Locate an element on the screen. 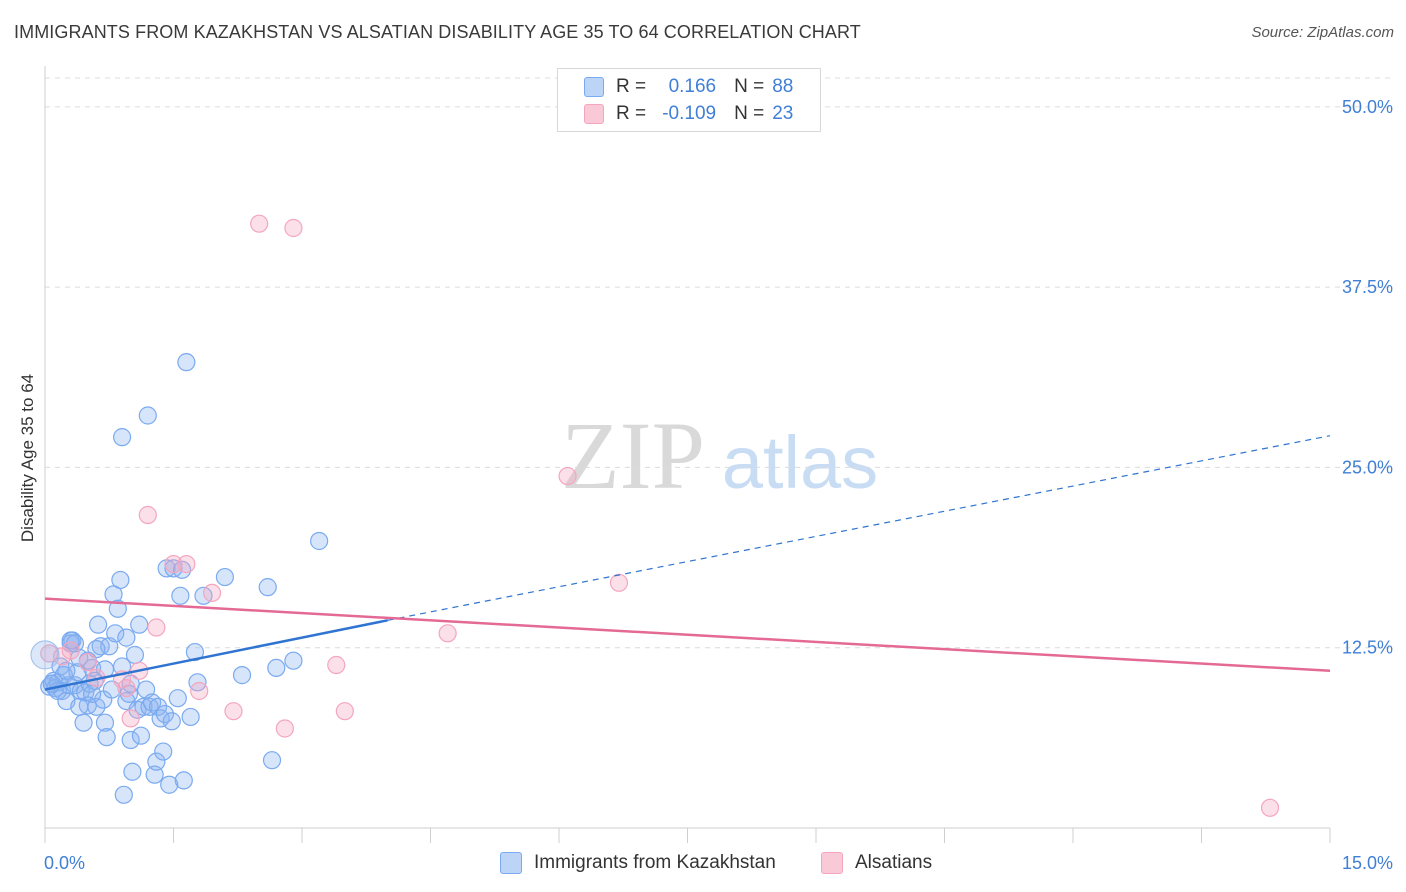 The height and width of the screenshot is (892, 1406). kazakhstan-trend-line is located at coordinates (216, 655).